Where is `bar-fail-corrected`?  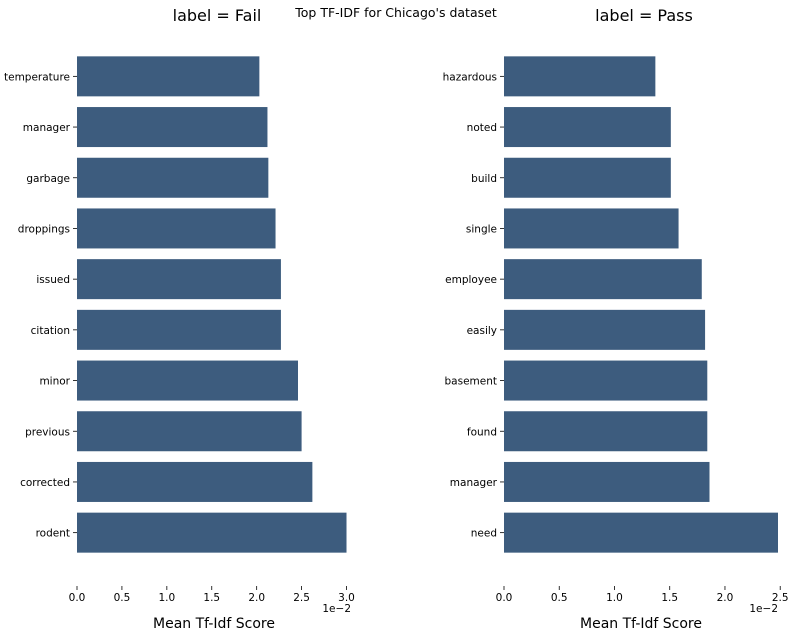
bar-fail-corrected is located at coordinates (195, 481).